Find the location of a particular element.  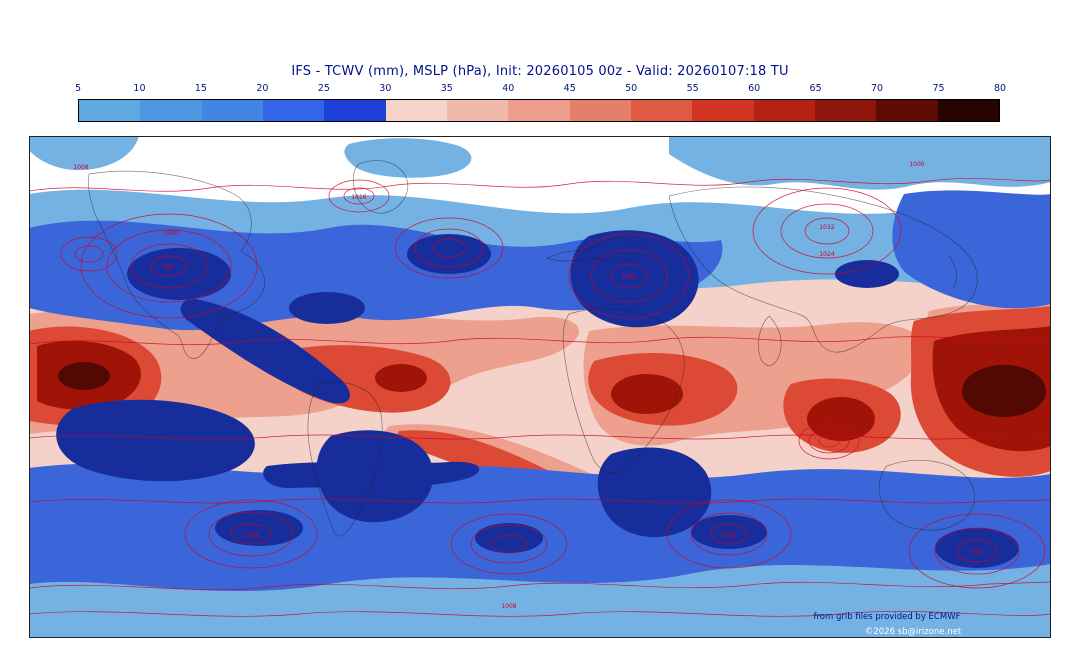

colorbar-tick-label: 45 is located at coordinates (569, 88).